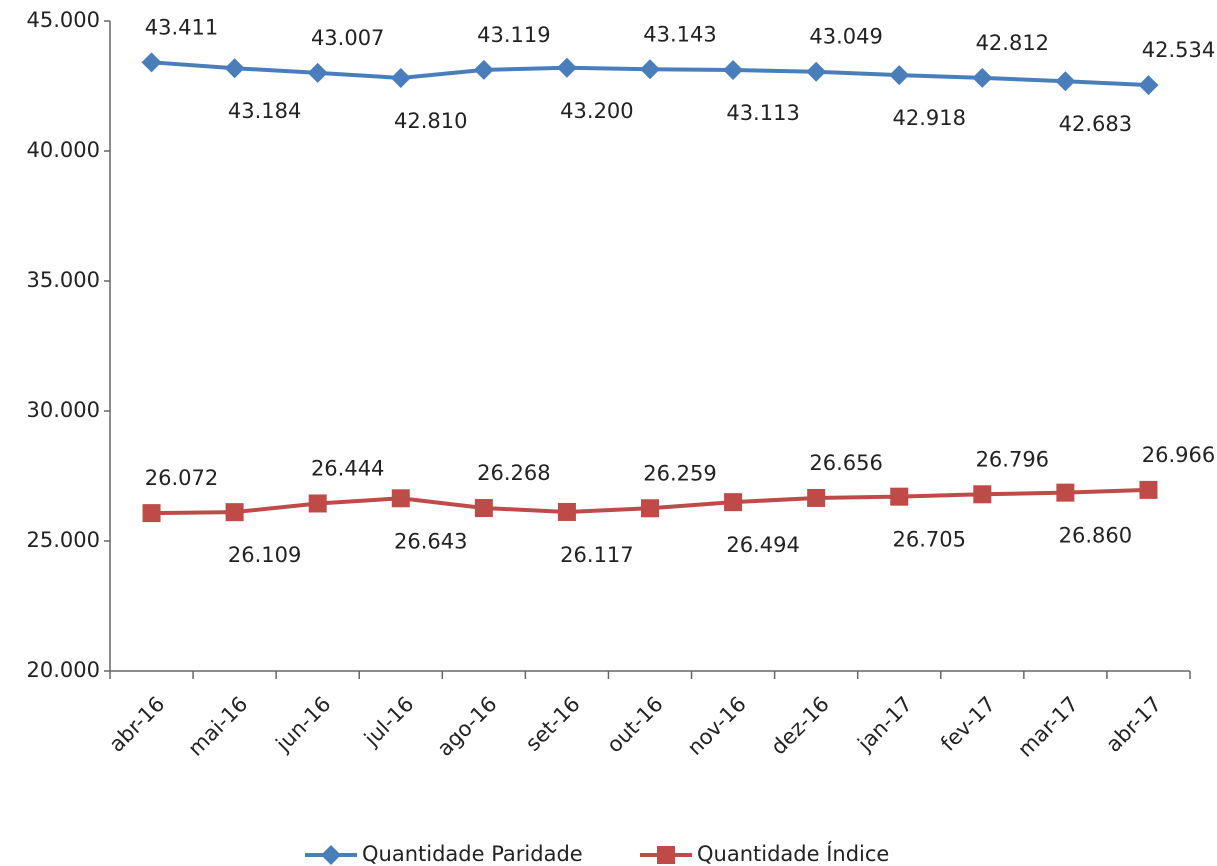  Describe the element at coordinates (63, 670) in the screenshot. I see `y-tick-label: 20.000` at that location.